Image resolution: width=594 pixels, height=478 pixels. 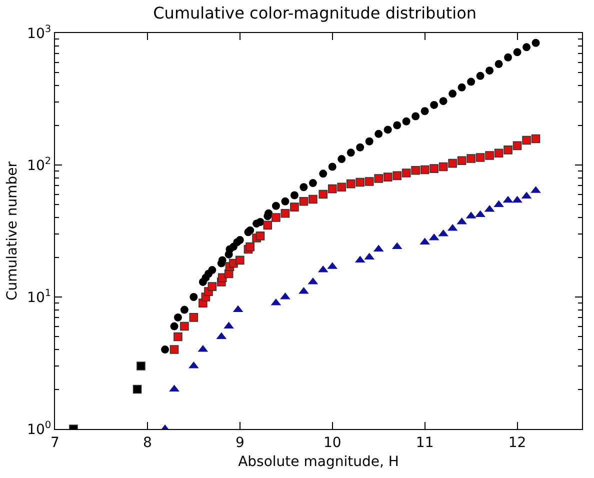 What do you see at coordinates (332, 442) in the screenshot?
I see `x-tick-label: 10` at bounding box center [332, 442].